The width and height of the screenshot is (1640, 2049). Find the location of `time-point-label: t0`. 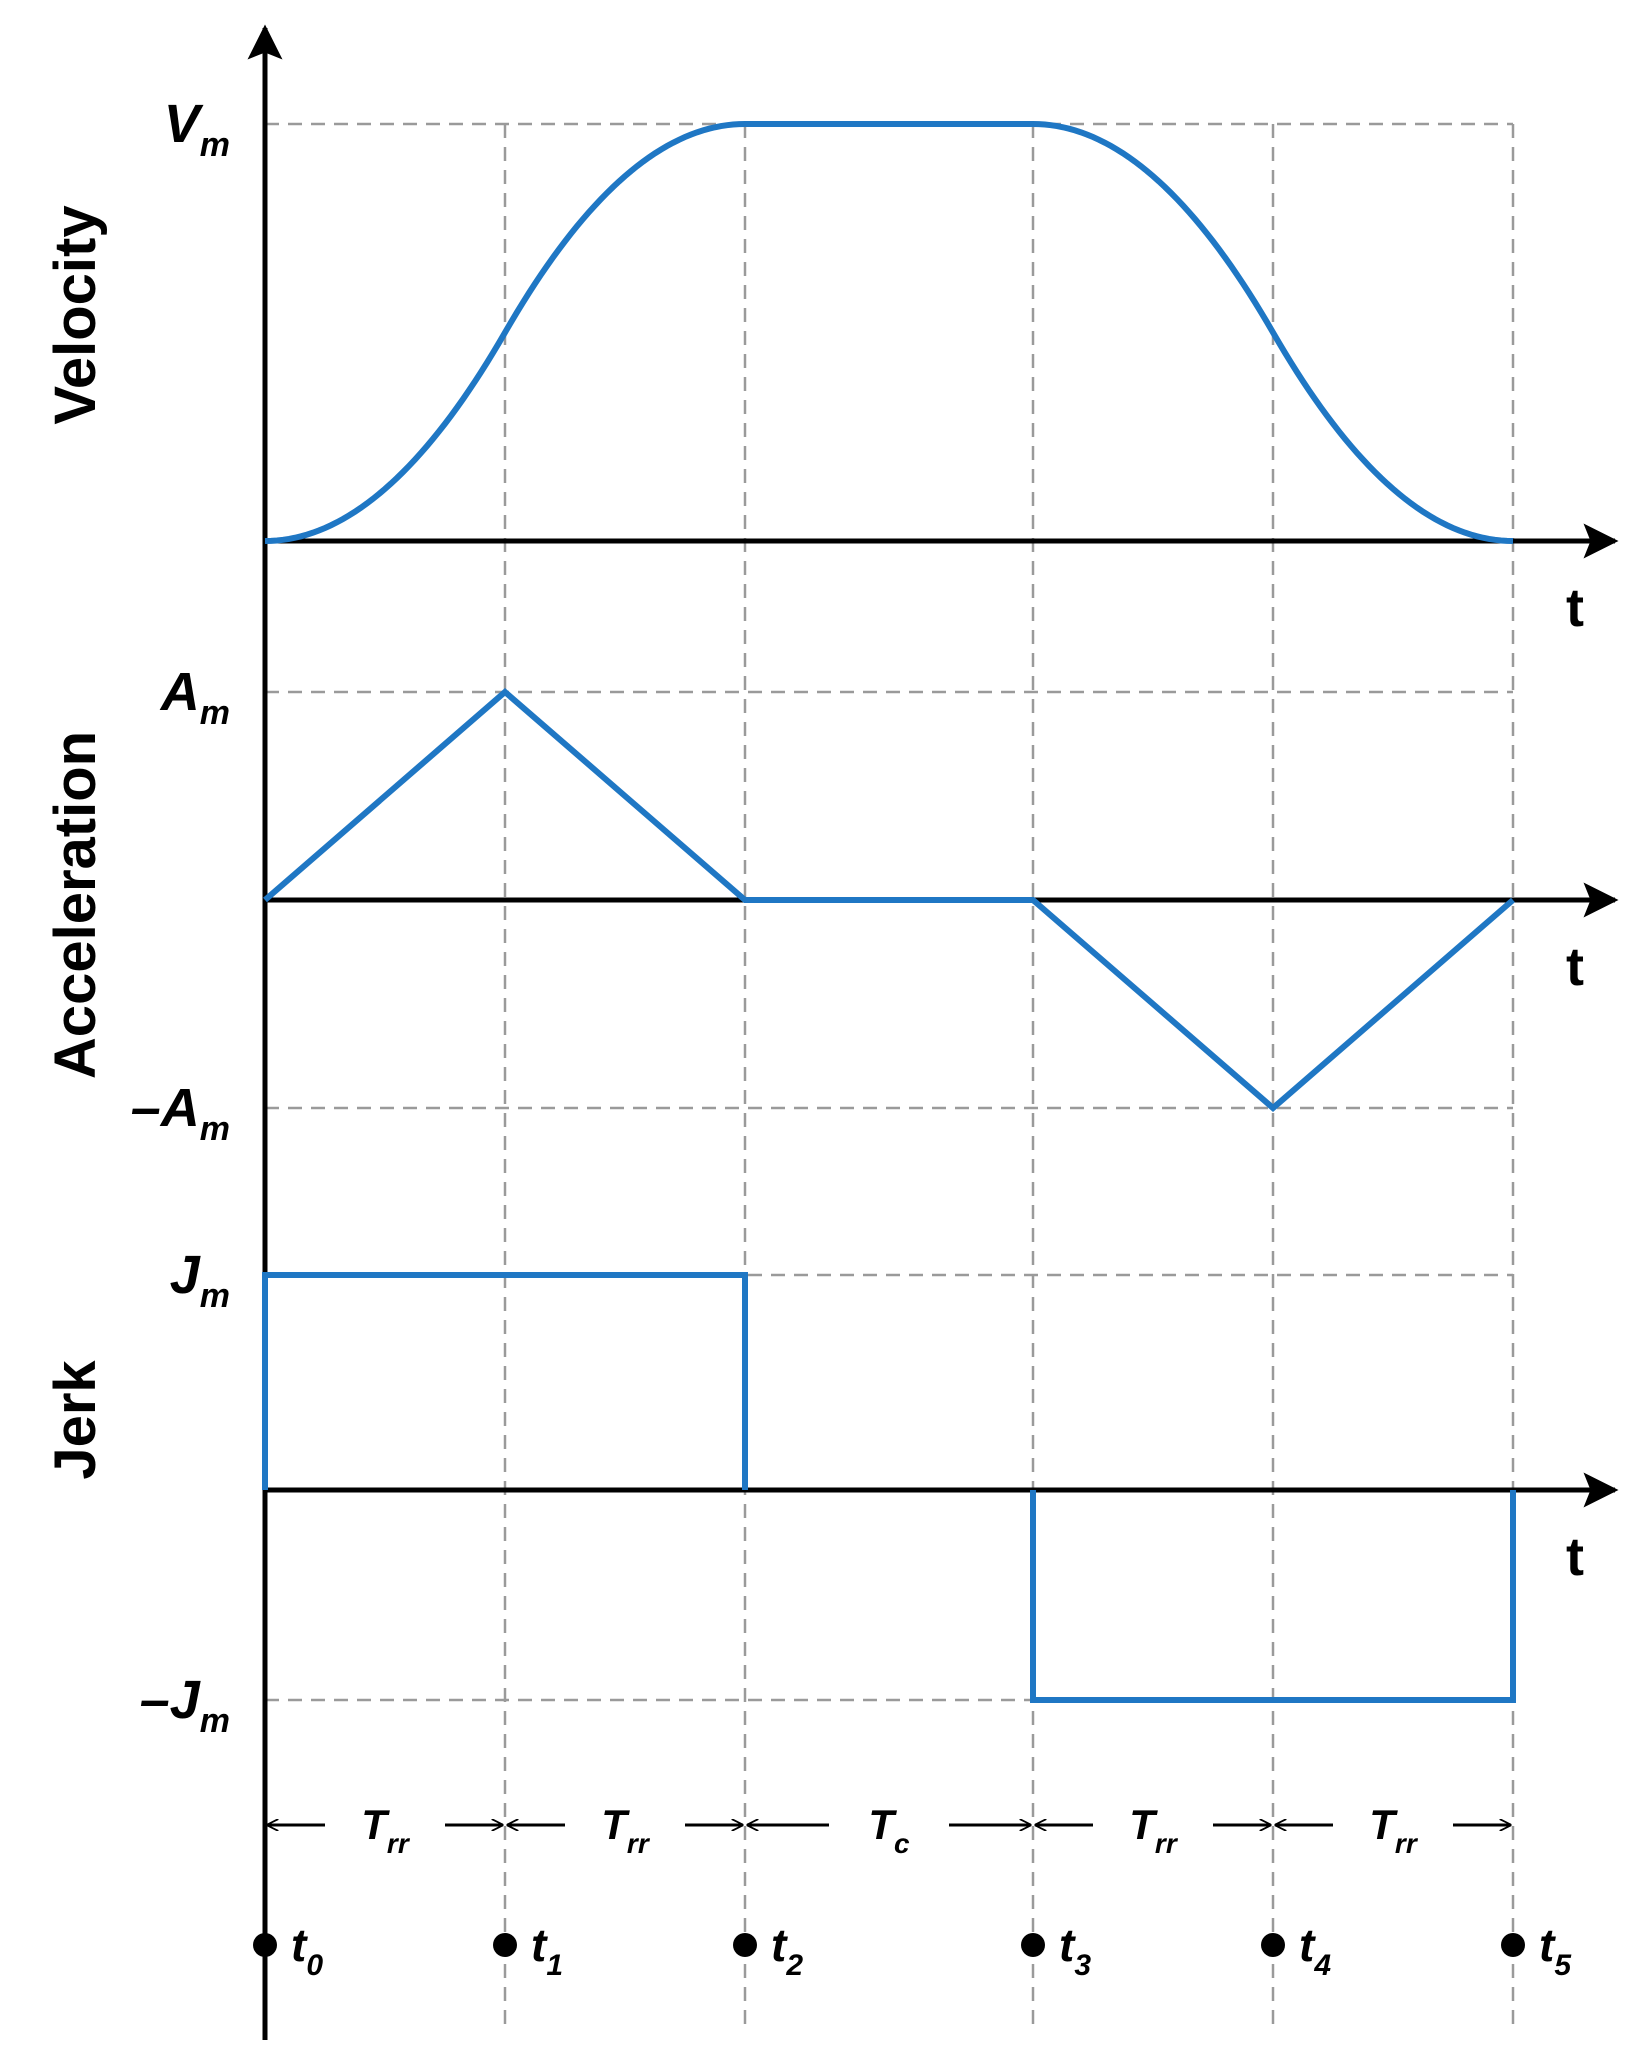

time-point-label: t0 is located at coordinates (307, 1950).